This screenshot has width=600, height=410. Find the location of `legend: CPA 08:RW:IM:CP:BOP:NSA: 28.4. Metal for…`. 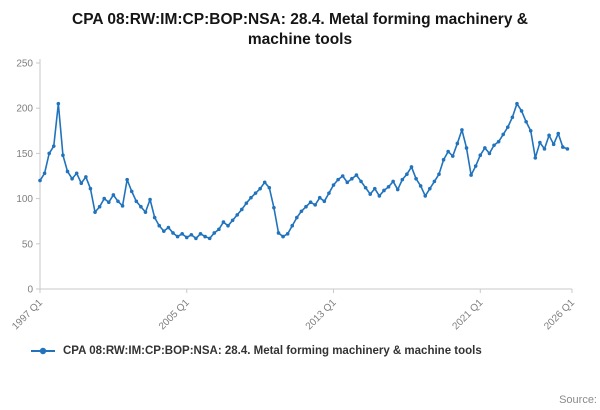

legend: CPA 08:RW:IM:CP:BOP:NSA: 28.4. Metal for… is located at coordinates (300, 351).